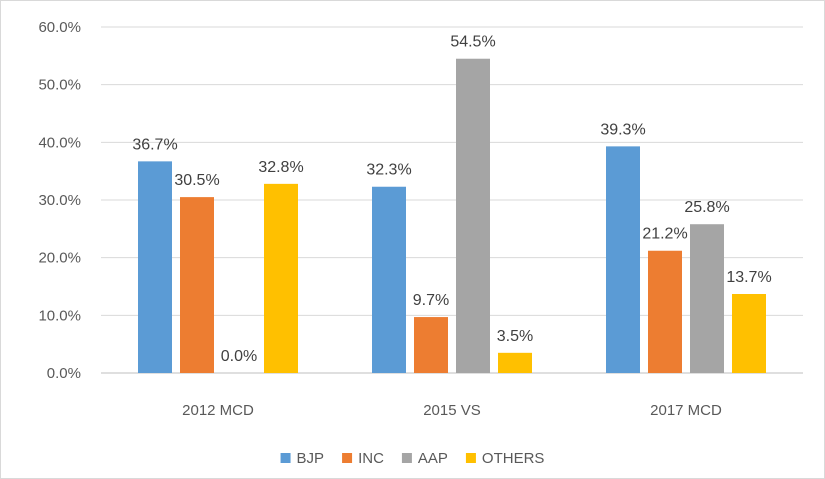 The width and height of the screenshot is (825, 479). What do you see at coordinates (388, 170) in the screenshot?
I see `data-label-bjp-2: 32.3%` at bounding box center [388, 170].